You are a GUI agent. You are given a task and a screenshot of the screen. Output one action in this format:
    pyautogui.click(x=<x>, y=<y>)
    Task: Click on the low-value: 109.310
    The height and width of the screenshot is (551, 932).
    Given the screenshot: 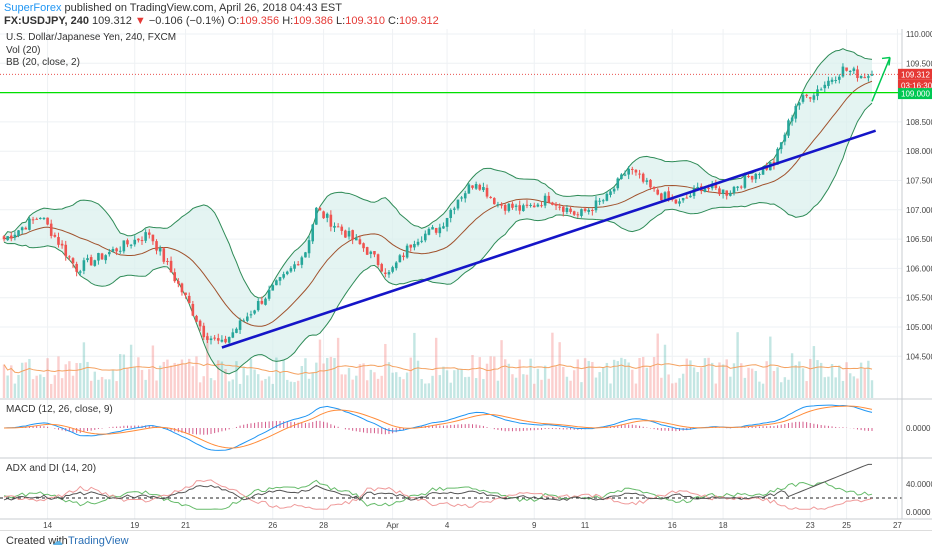 What is the action you would take?
    pyautogui.click(x=365, y=21)
    